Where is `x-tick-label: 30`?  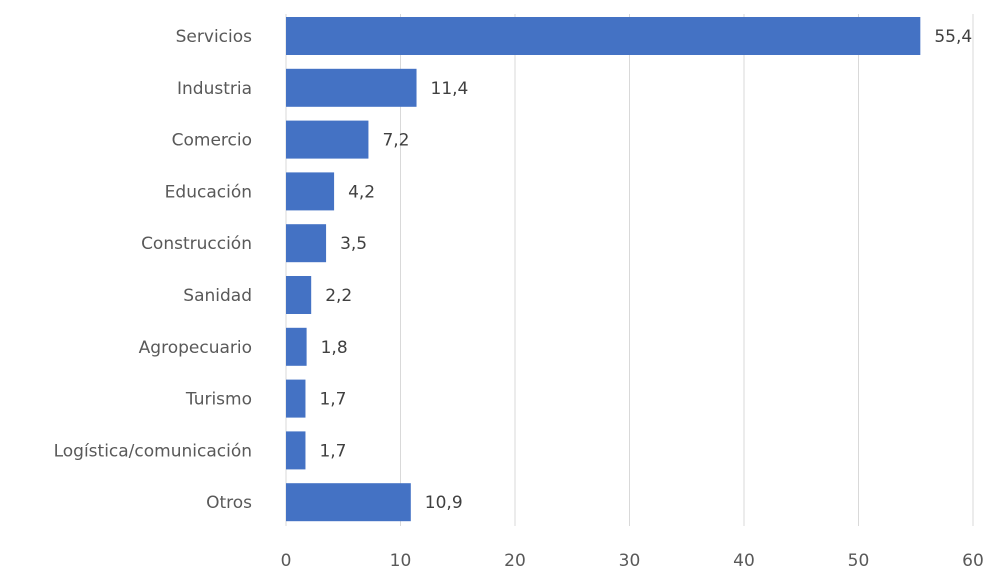 x-tick-label: 30 is located at coordinates (630, 561).